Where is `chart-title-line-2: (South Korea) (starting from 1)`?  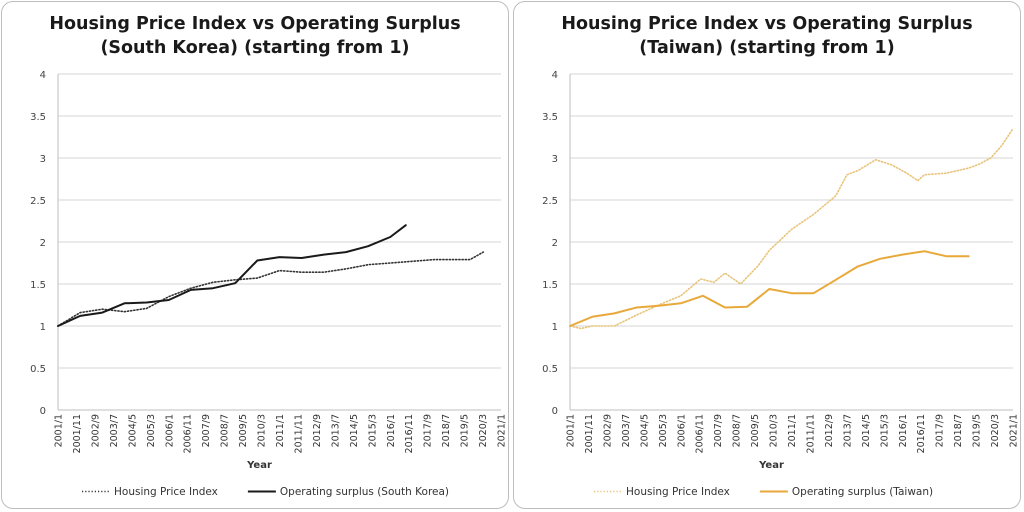
chart-title-line-2: (South Korea) (starting from 1) is located at coordinates (255, 48).